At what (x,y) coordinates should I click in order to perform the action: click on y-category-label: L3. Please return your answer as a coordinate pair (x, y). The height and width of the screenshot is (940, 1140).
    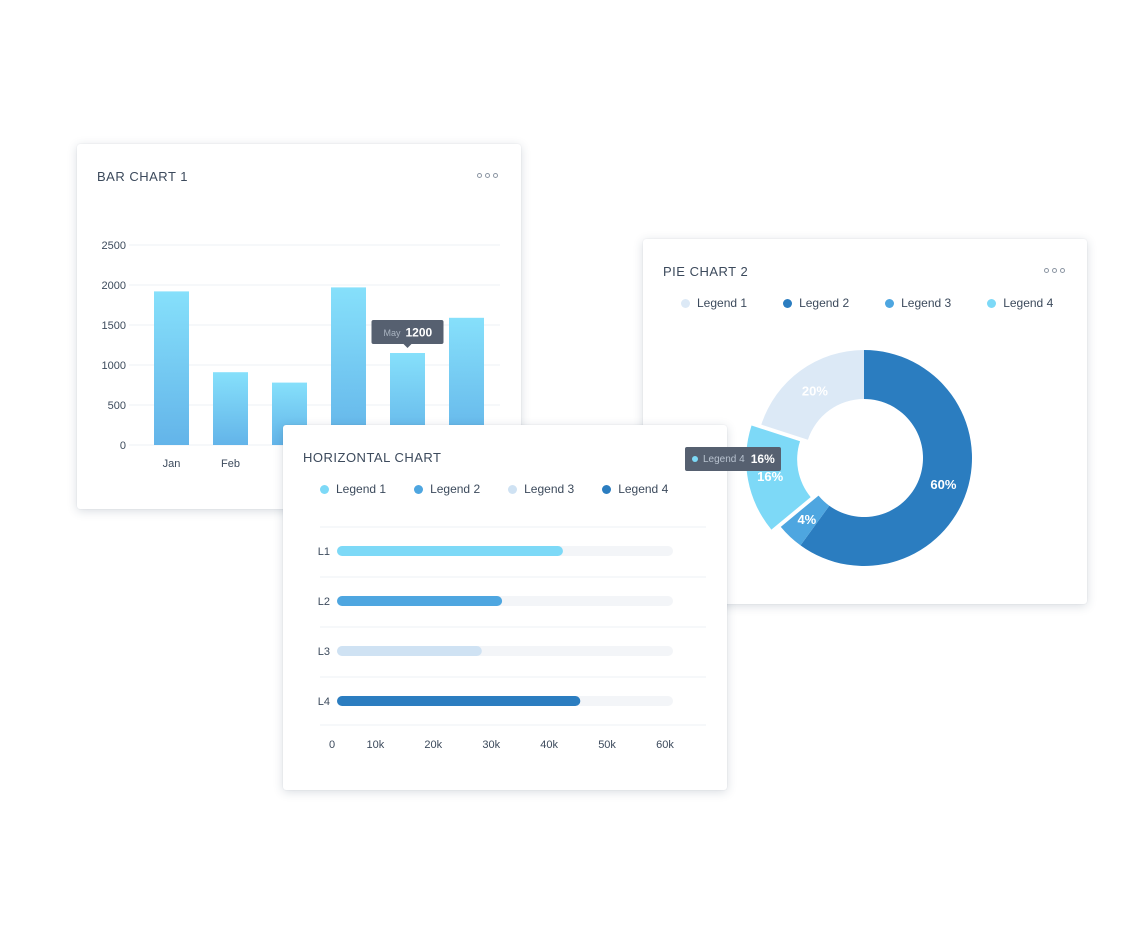
    Looking at the image, I should click on (324, 652).